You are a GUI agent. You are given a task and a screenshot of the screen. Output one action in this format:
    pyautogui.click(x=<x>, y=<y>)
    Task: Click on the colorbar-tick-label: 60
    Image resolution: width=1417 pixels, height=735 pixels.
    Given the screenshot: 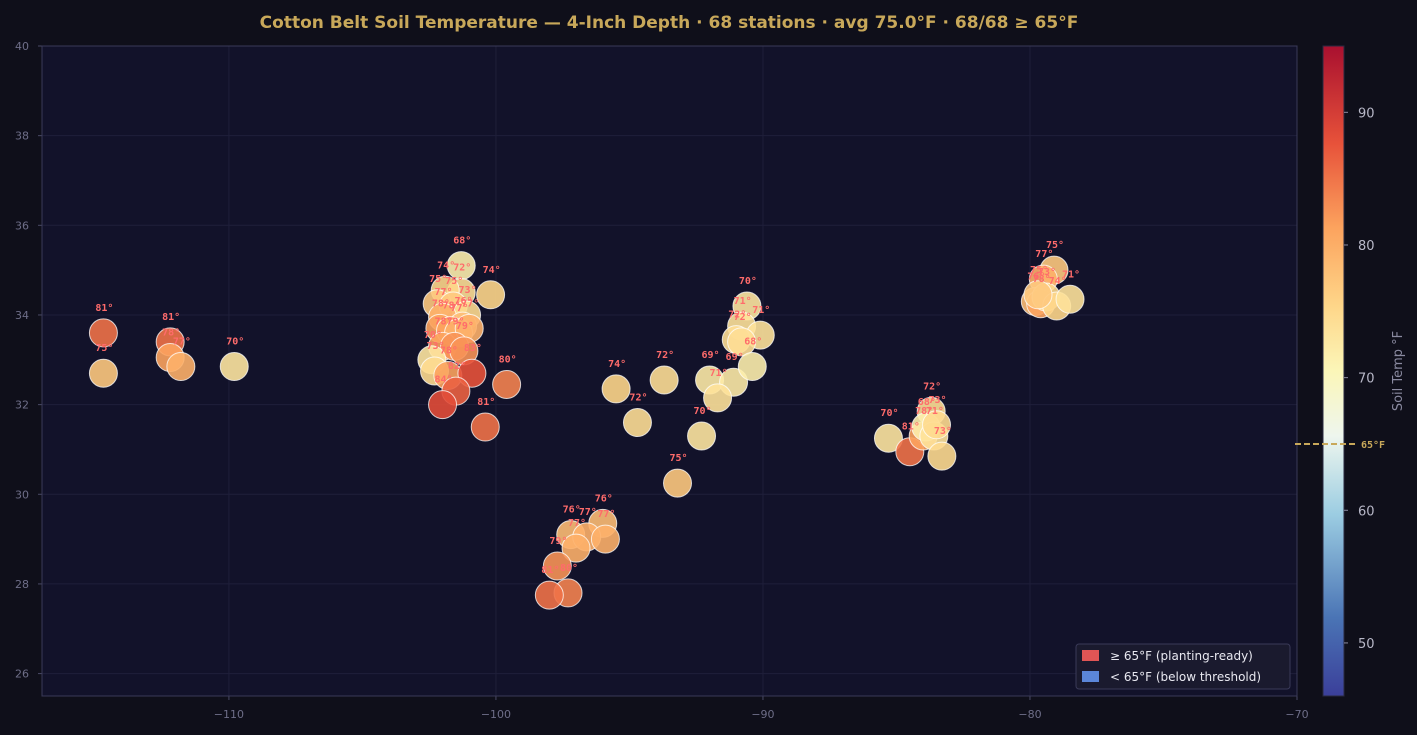 What is the action you would take?
    pyautogui.click(x=1366, y=511)
    